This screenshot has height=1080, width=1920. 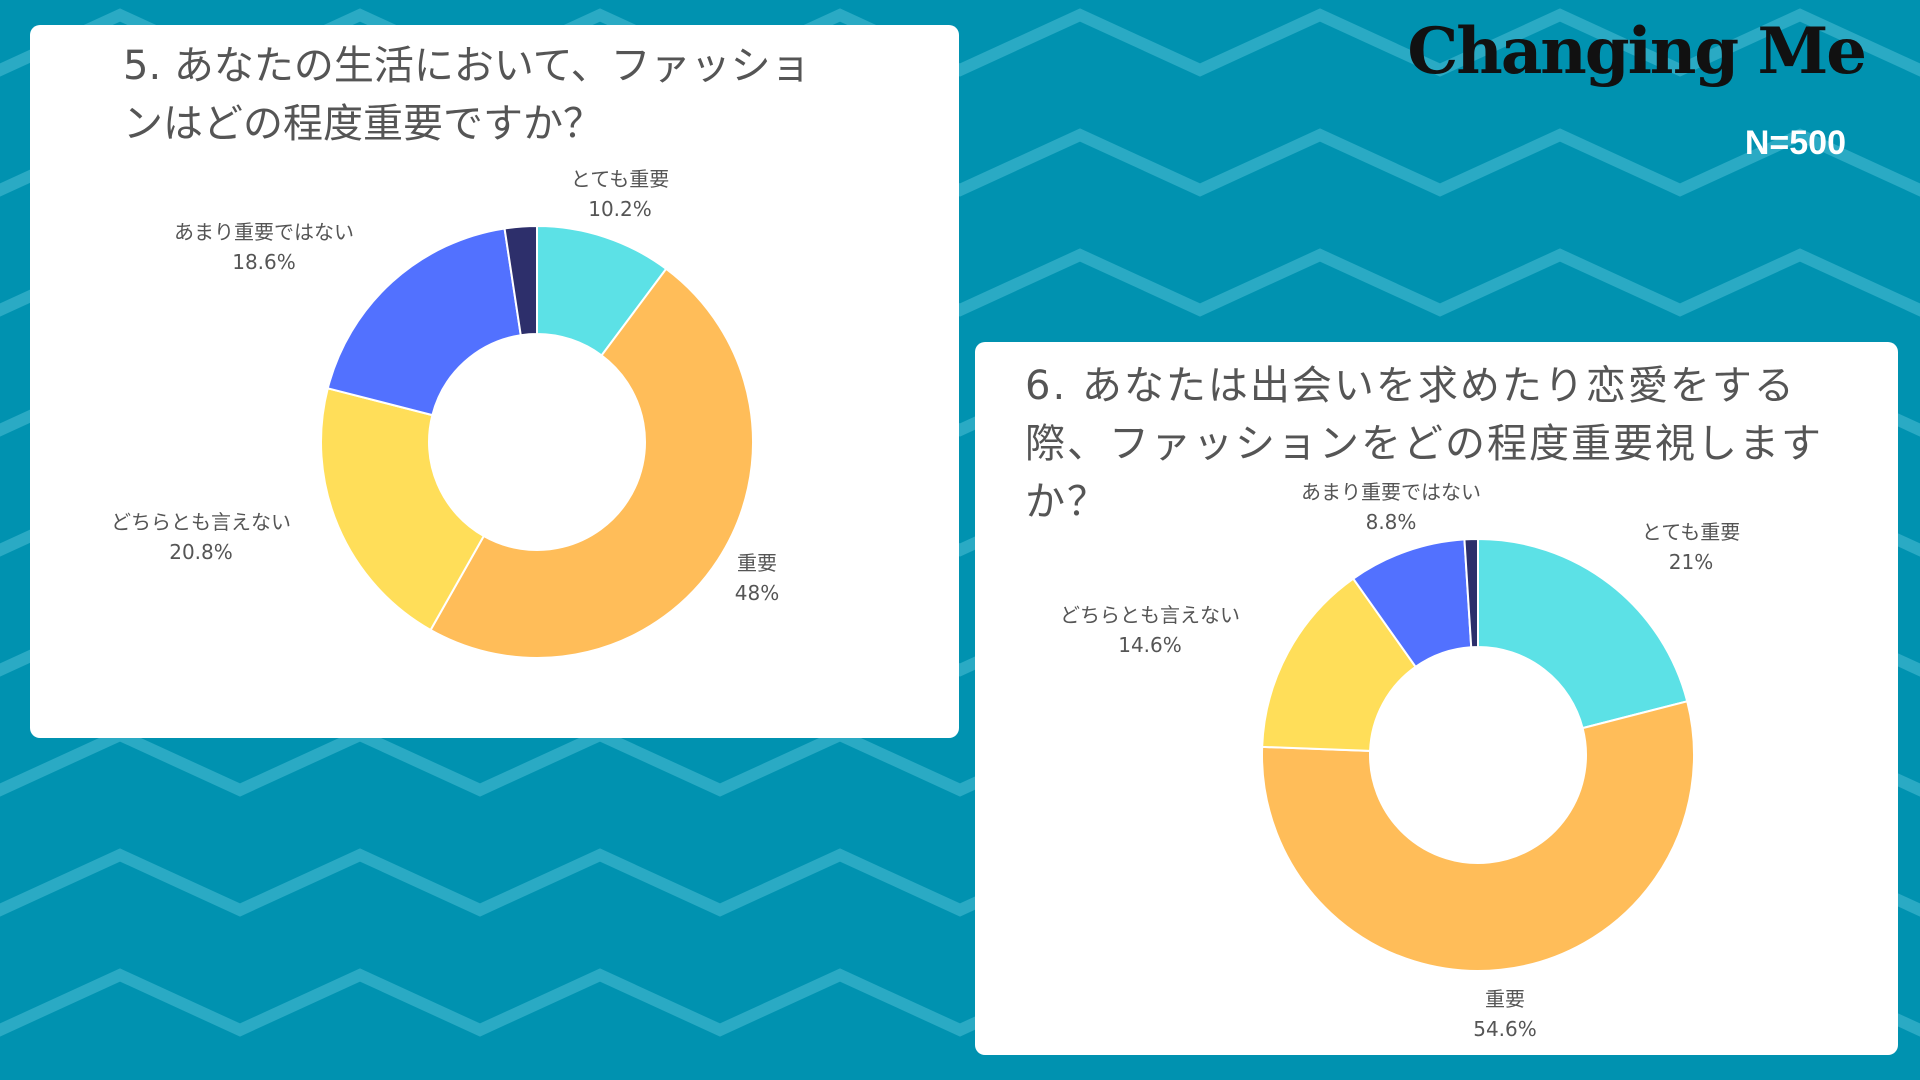 What do you see at coordinates (264, 262) in the screenshot?
I see `slice-value-label: 18.6%` at bounding box center [264, 262].